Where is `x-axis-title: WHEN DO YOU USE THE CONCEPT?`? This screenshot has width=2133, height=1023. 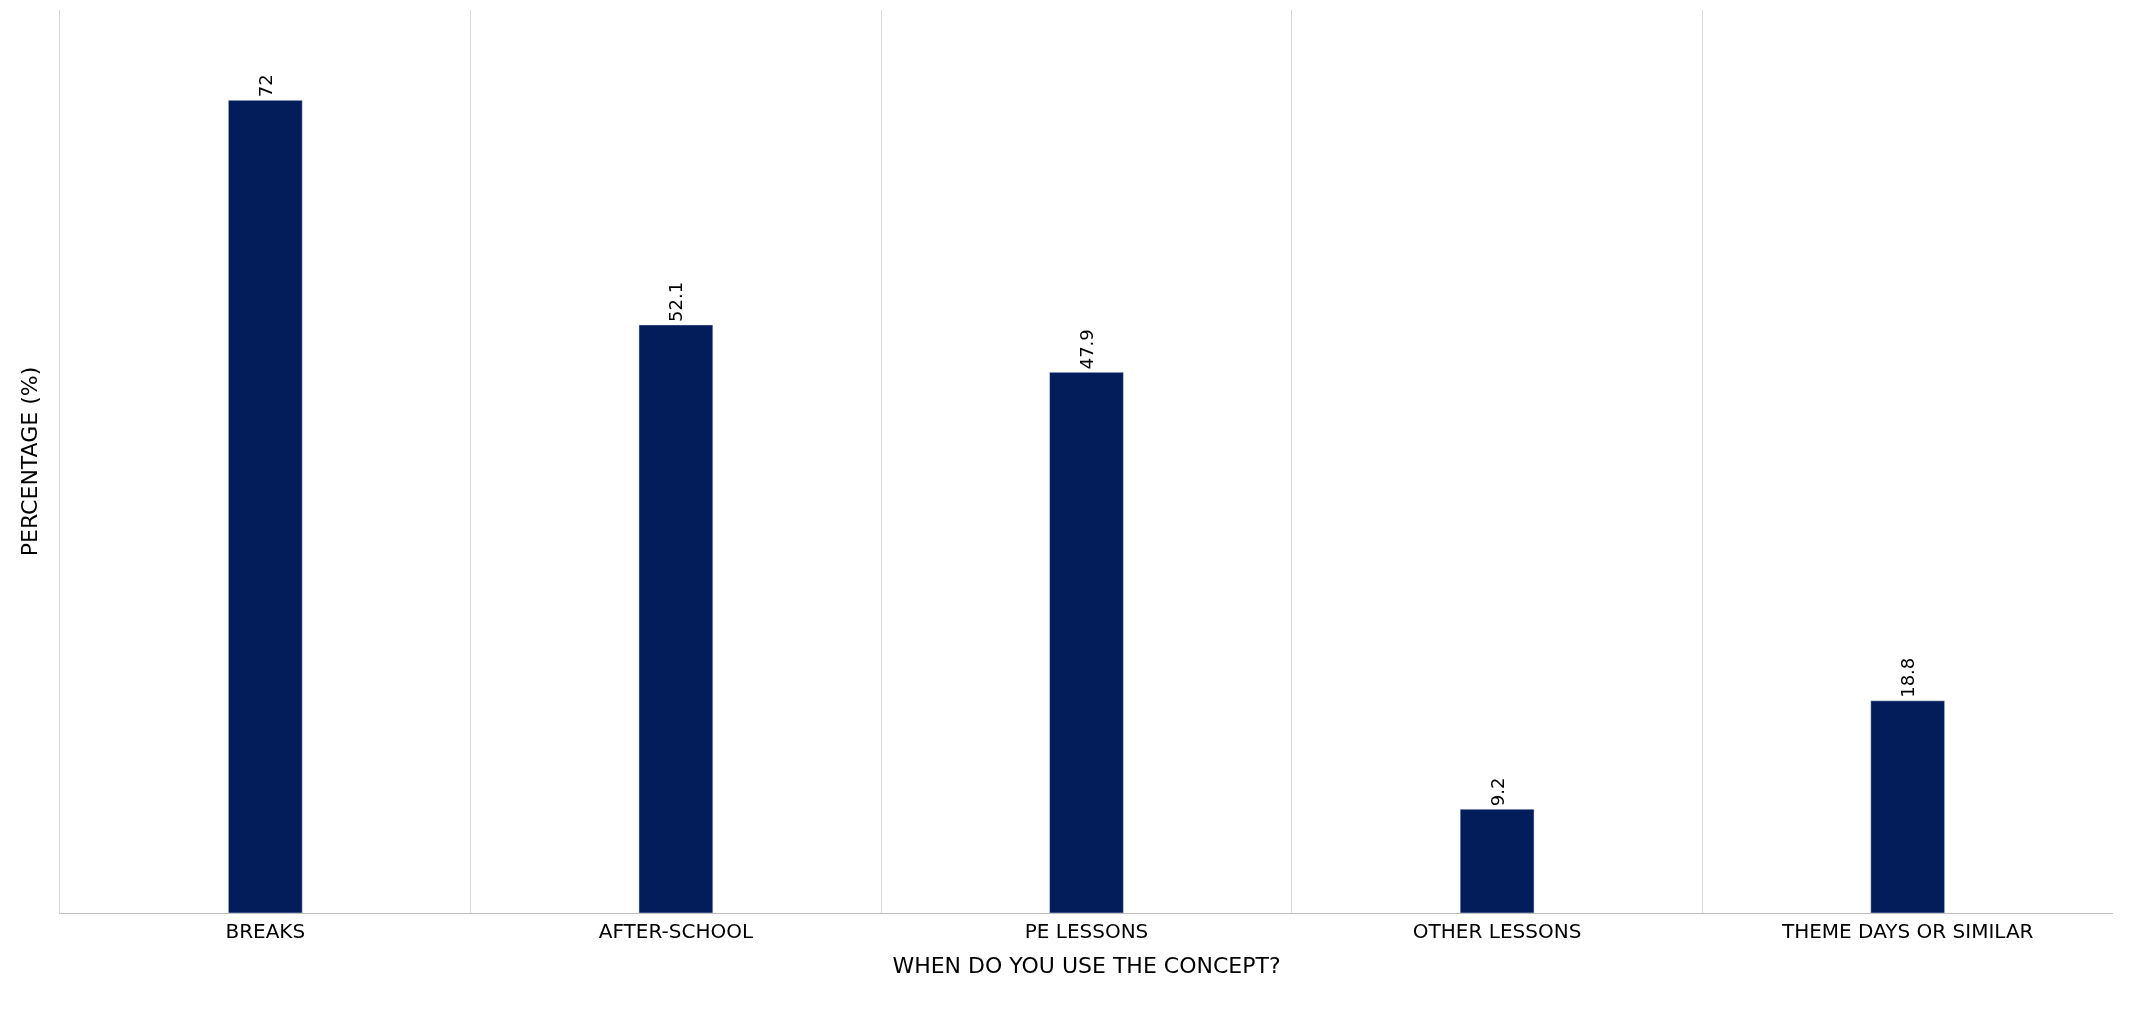
x-axis-title: WHEN DO YOU USE THE CONCEPT? is located at coordinates (1086, 965).